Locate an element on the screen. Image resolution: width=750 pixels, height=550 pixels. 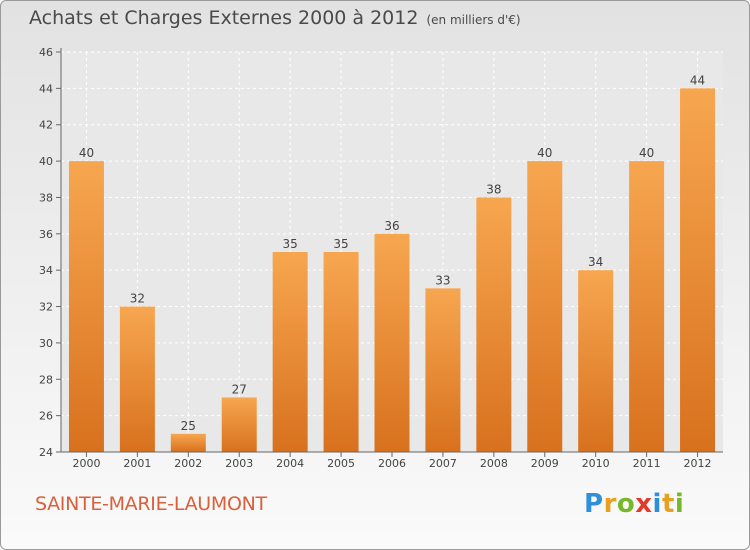
x-tick-label: 2012 is located at coordinates (698, 463).